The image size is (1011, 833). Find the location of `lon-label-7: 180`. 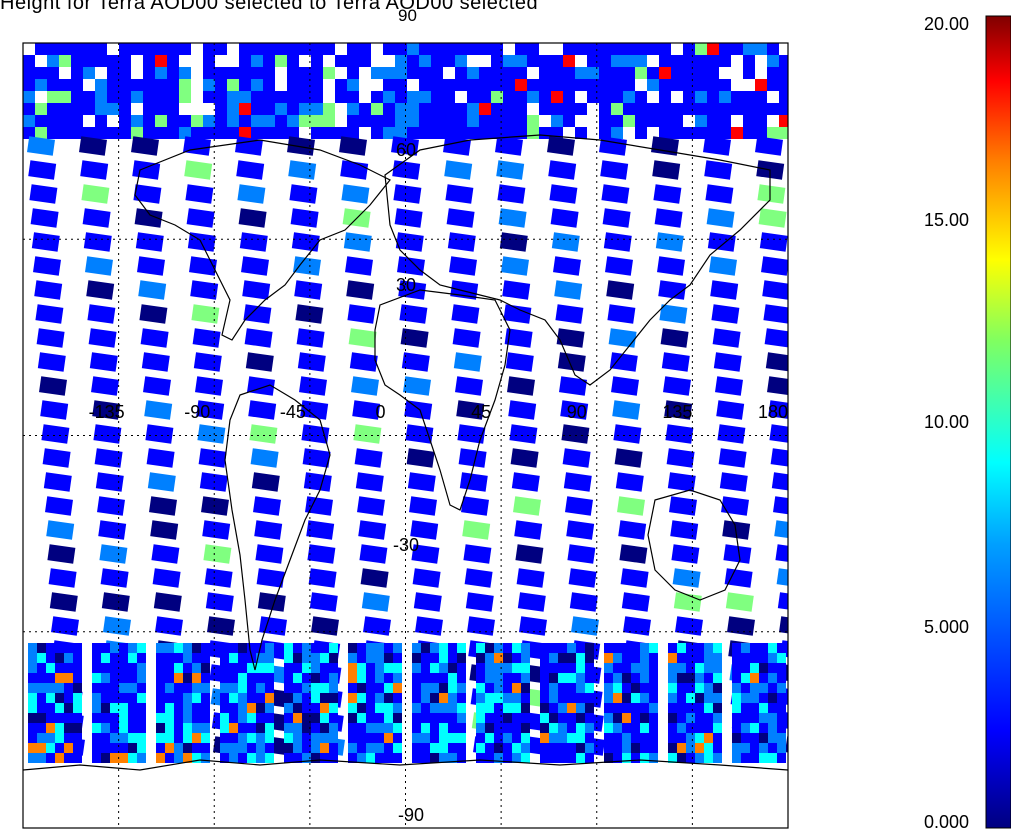

lon-label-7: 180 is located at coordinates (773, 412).